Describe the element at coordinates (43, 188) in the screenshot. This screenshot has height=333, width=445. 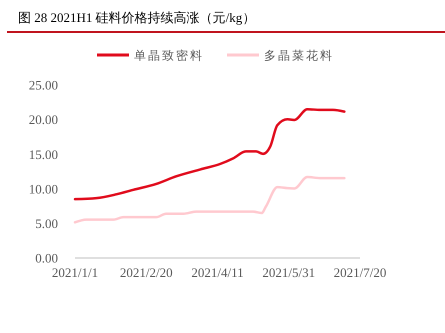
I see `y-tick-label: 10.00` at that location.